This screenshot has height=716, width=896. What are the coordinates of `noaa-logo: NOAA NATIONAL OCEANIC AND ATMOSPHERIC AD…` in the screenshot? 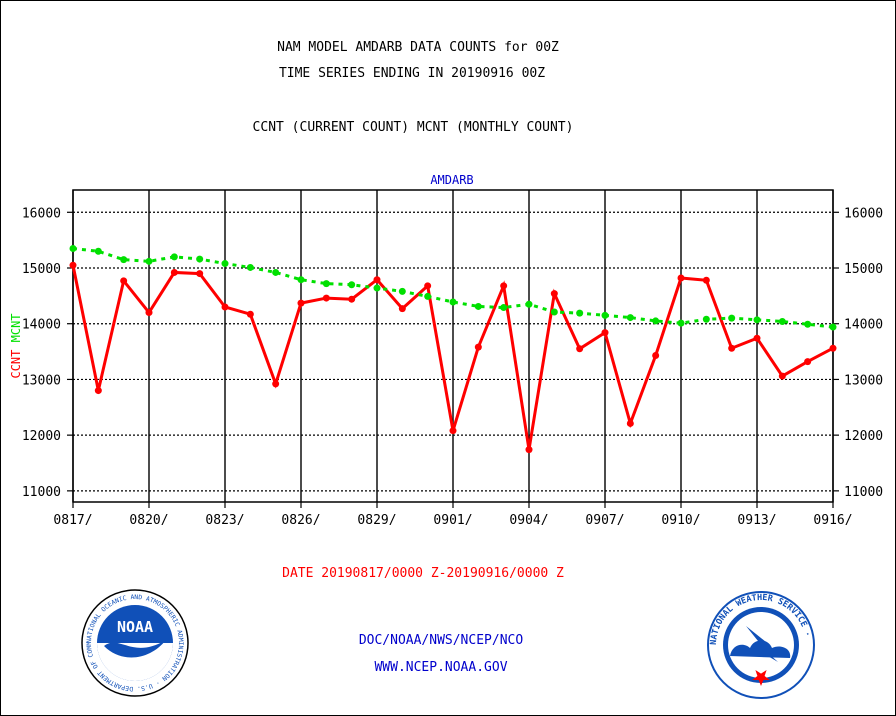 It's located at (134, 642).